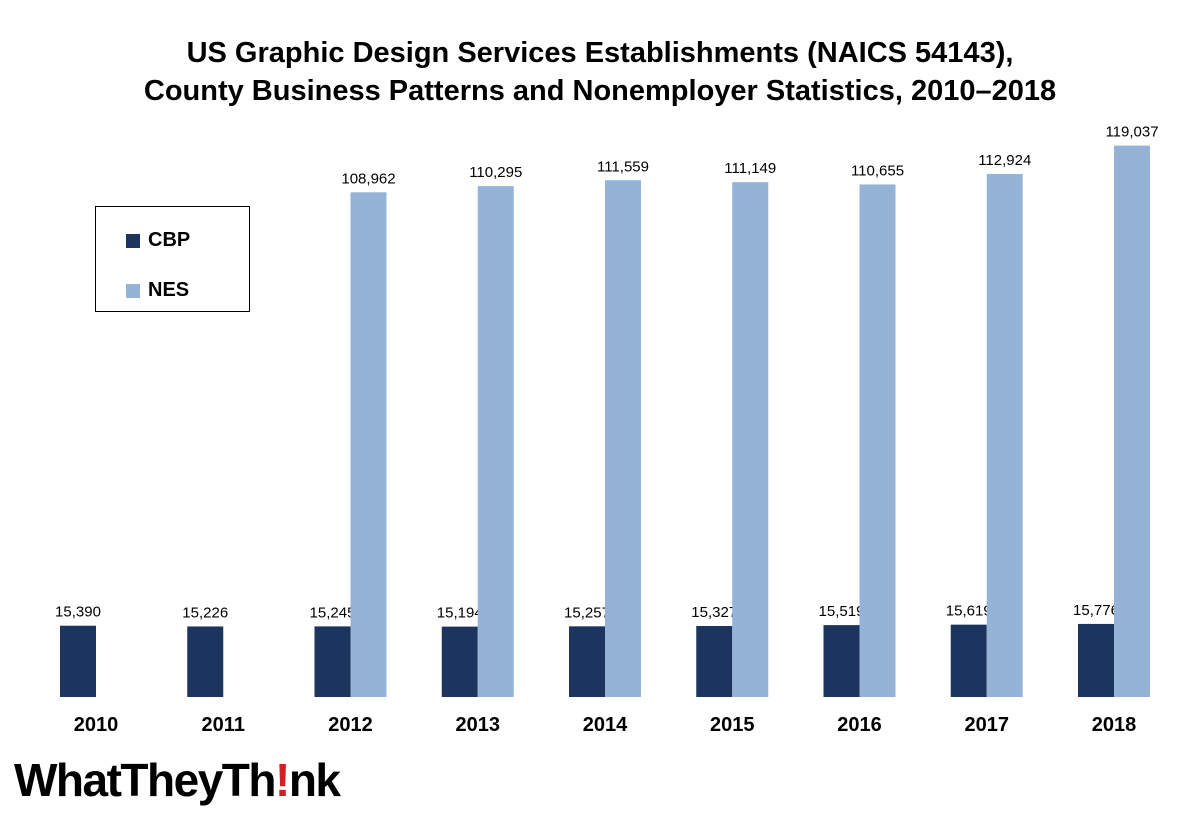  Describe the element at coordinates (750, 168) in the screenshot. I see `data-label-nes-2015: 111,149` at that location.